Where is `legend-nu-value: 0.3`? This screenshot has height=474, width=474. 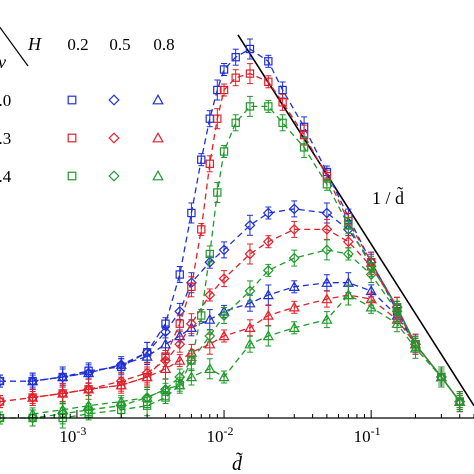
legend-nu-value: 0.3 is located at coordinates (5, 138).